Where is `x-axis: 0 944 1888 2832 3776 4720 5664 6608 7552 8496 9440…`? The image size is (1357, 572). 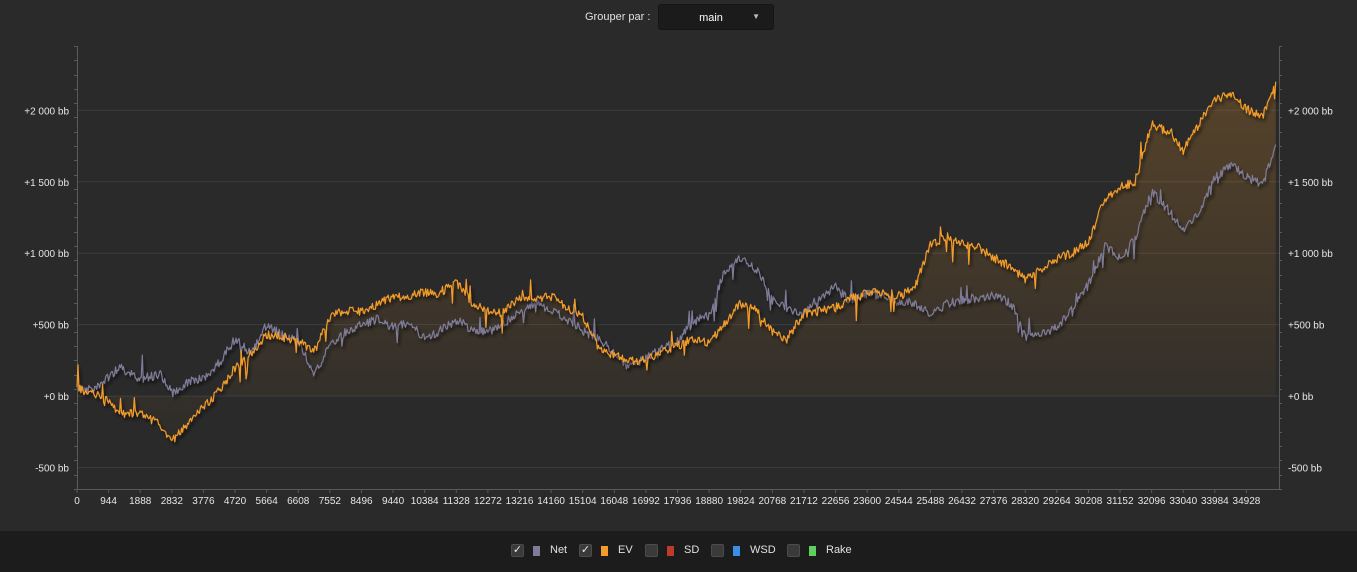
x-axis: 0 944 1888 2832 3776 4720 5664 6608 7552 8496 9440… is located at coordinates (667, 498).